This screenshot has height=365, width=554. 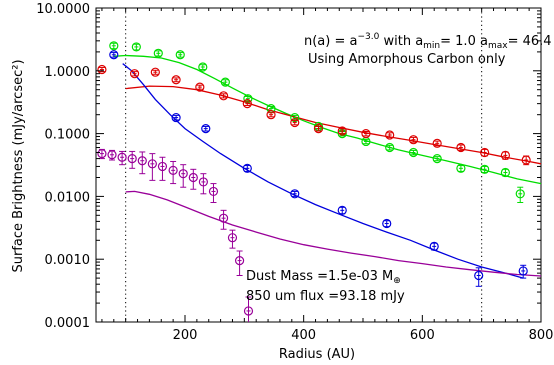 What do you see at coordinates (401, 41) in the screenshot?
I see `annot-with: with a` at bounding box center [401, 41].